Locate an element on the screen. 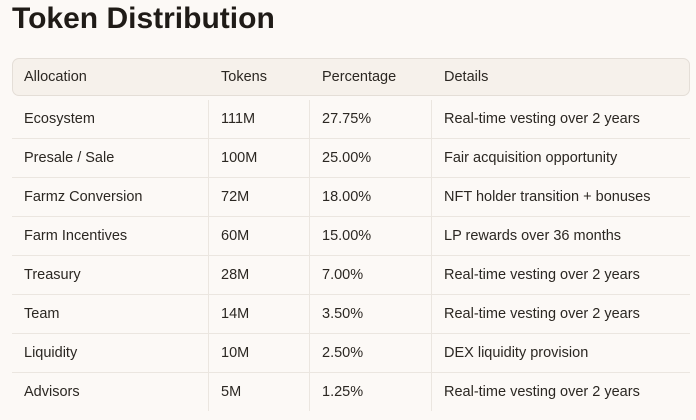  table-cell: 27.75% is located at coordinates (347, 119).